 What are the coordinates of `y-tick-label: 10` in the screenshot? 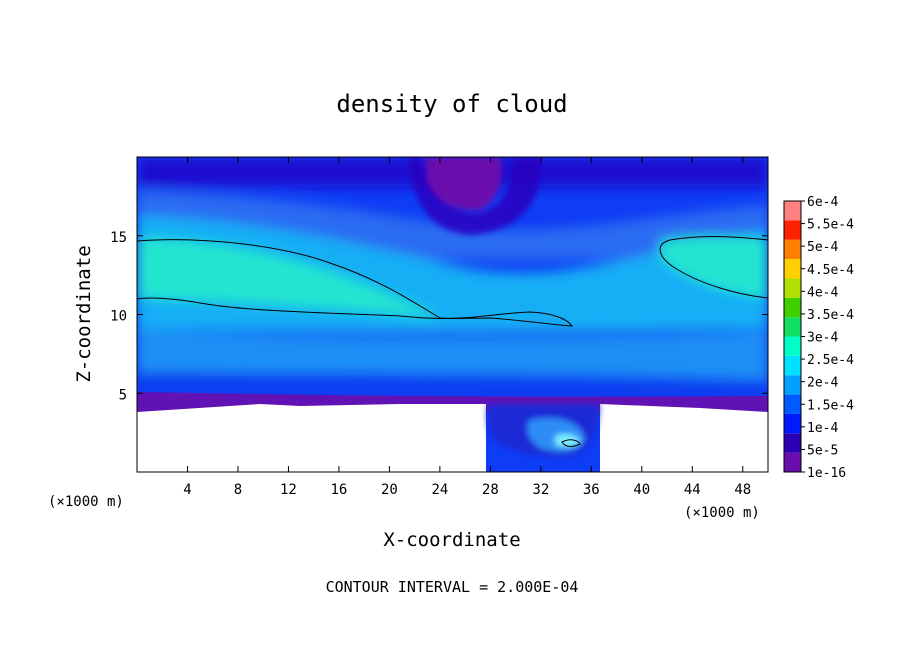 It's located at (118, 317).